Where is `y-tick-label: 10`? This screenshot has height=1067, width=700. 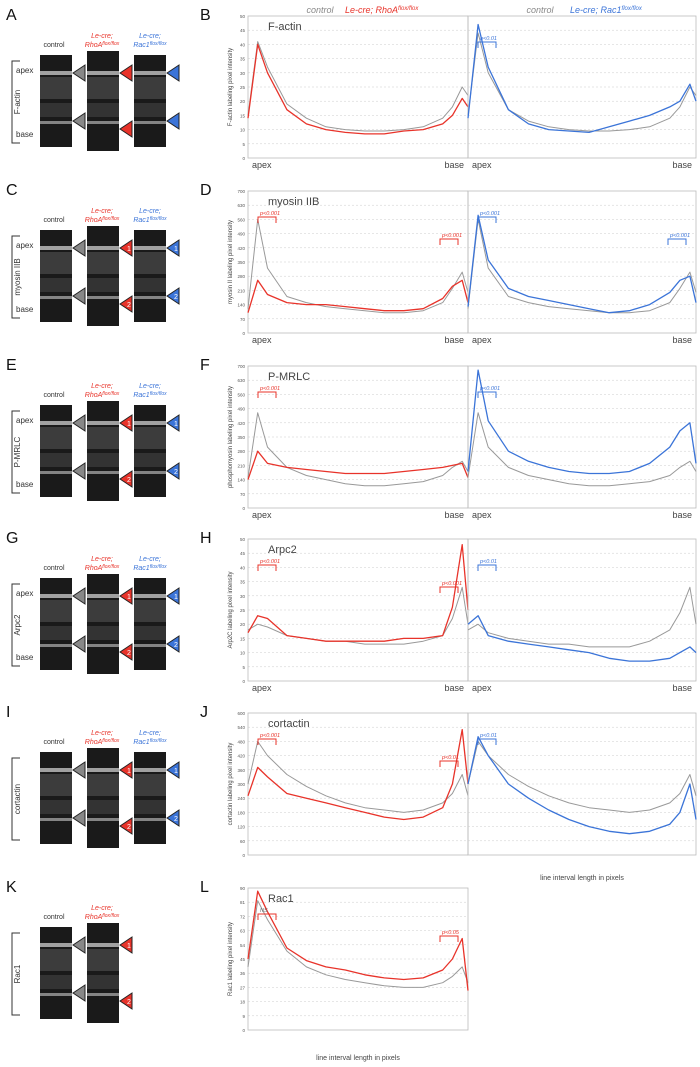 y-tick-label: 10 is located at coordinates (243, 130).